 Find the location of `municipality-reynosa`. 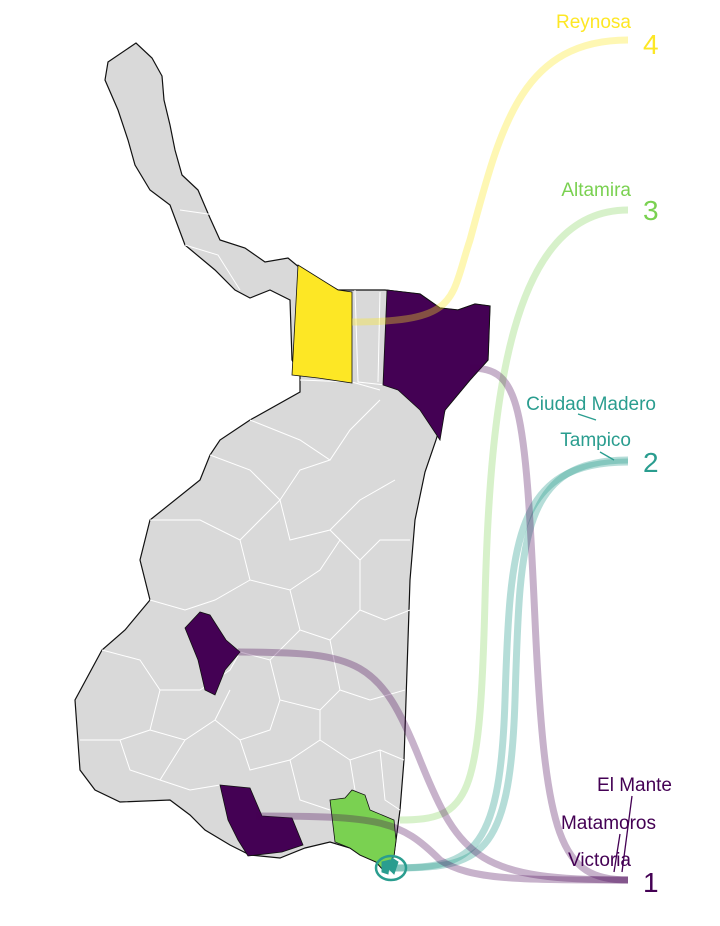

municipality-reynosa is located at coordinates (322, 324).